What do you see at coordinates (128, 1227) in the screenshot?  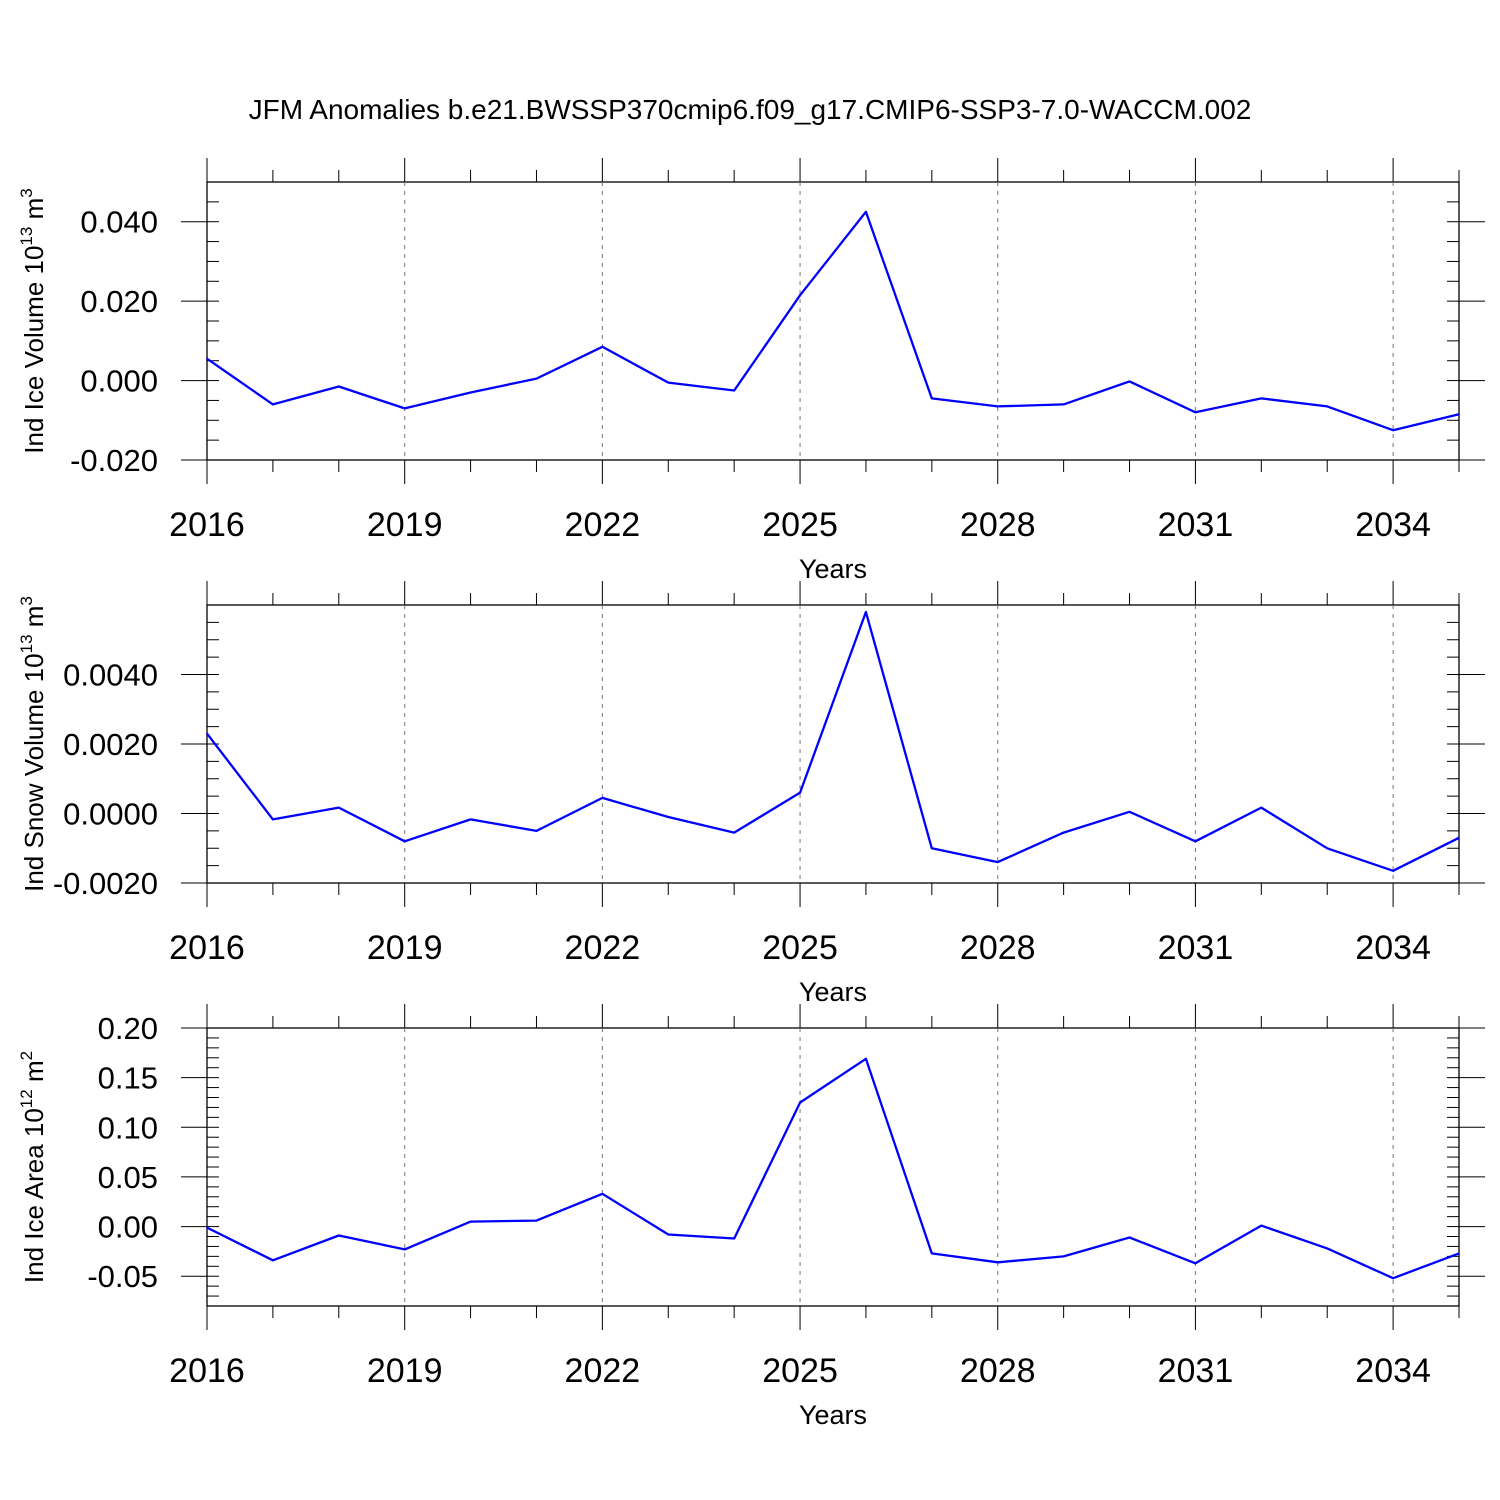 I see `y-tick-label: 0.00` at bounding box center [128, 1227].